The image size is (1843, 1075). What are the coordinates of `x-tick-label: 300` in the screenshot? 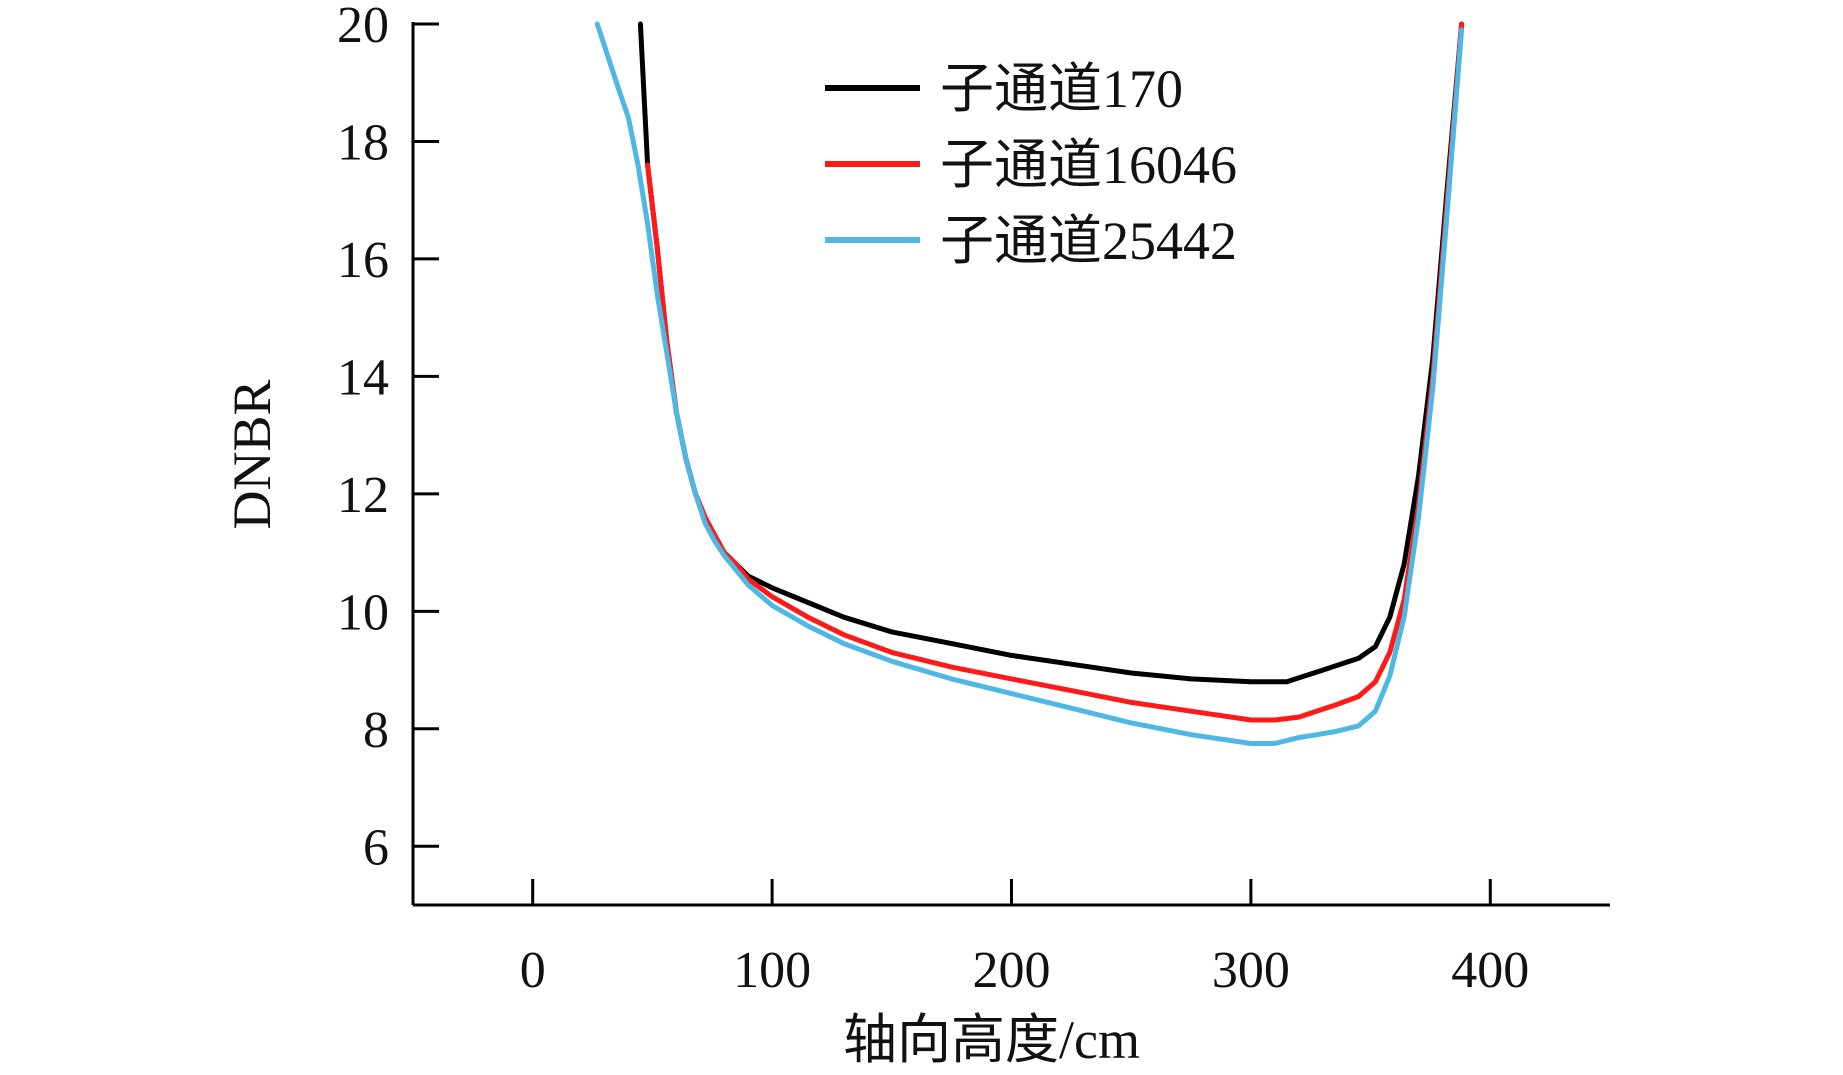 It's located at (1251, 970).